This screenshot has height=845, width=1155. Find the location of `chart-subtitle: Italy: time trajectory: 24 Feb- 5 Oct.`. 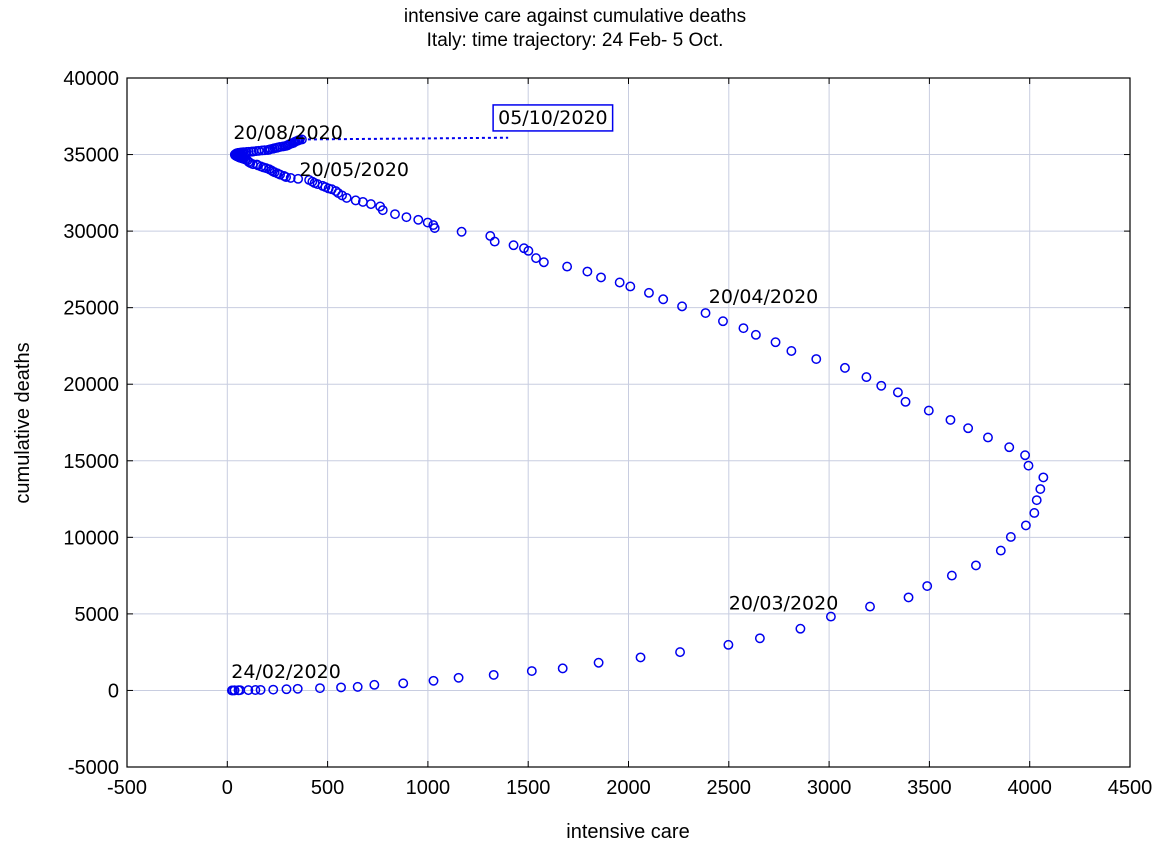

chart-subtitle: Italy: time trajectory: 24 Feb- 5 Oct. is located at coordinates (575, 40).